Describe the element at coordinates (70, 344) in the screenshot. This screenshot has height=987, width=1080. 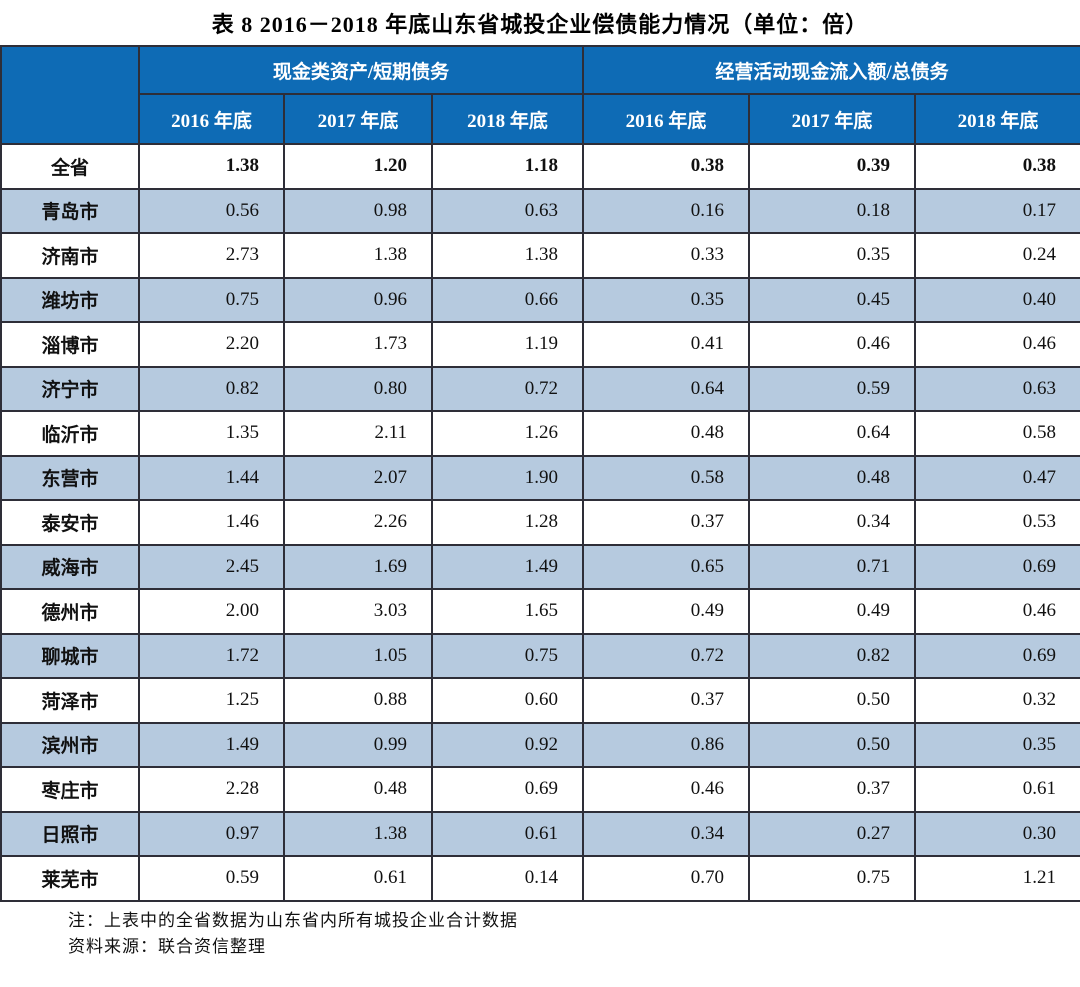
I see `region-cell: 淄博市` at that location.